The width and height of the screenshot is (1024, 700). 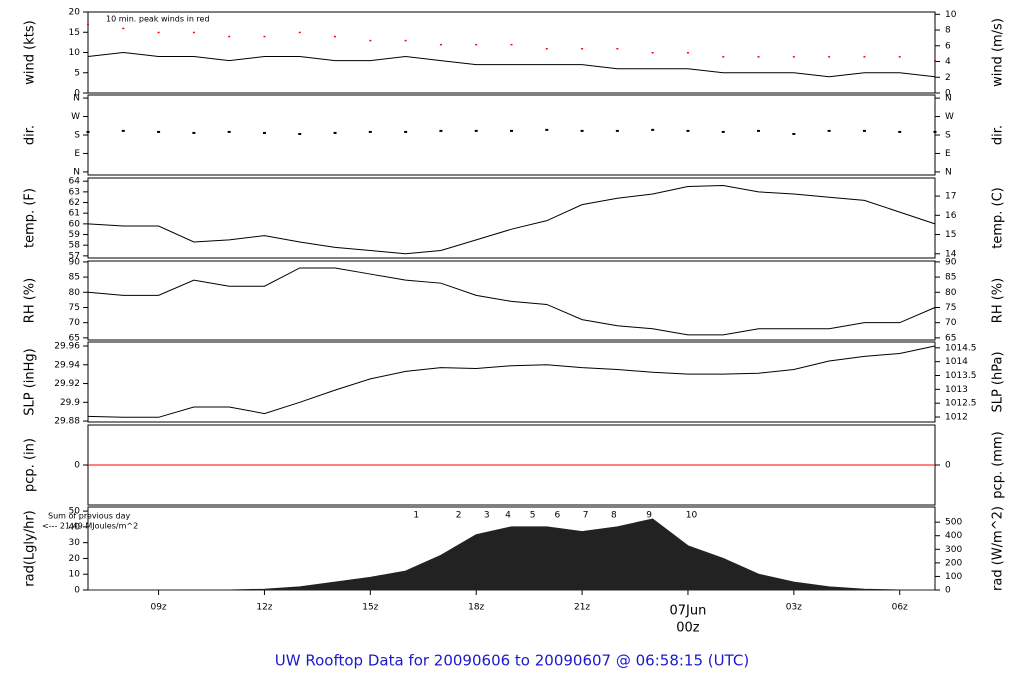 What do you see at coordinates (416, 516) in the screenshot?
I see `hour-label: 1` at bounding box center [416, 516].